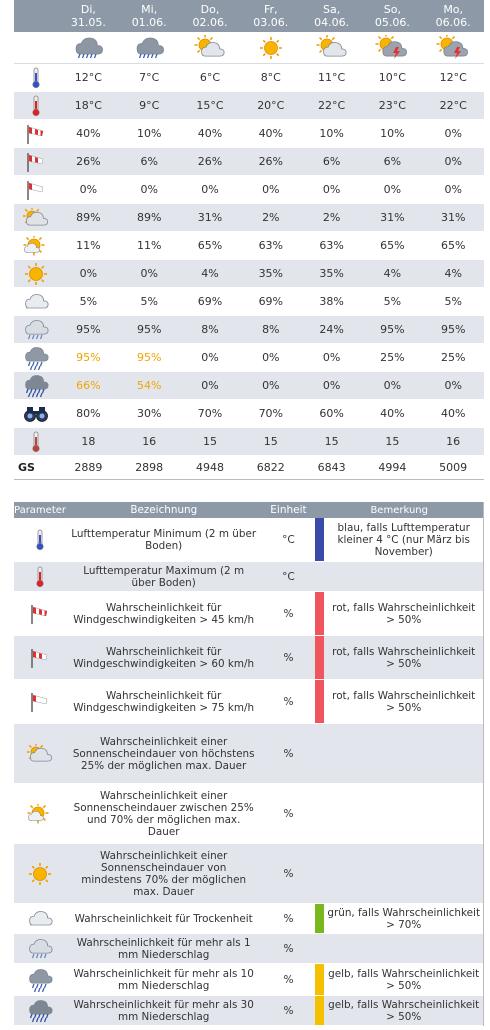 The height and width of the screenshot is (1030, 490). Describe the element at coordinates (249, 78) in the screenshot. I see `forecast-row: 12°C 7°C 6°C 8°C 11°C 10°C 12°C` at that location.